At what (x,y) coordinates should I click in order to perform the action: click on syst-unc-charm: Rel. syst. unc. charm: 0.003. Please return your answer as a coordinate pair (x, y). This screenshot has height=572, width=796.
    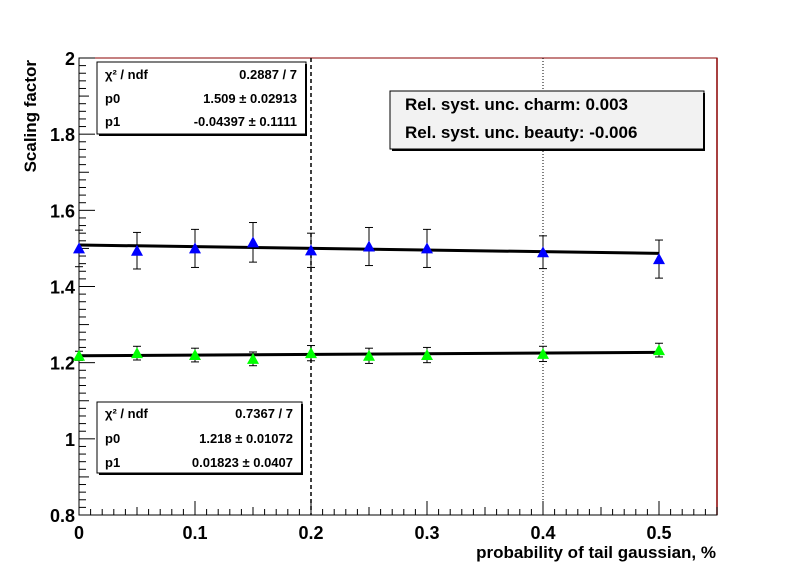
    Looking at the image, I should click on (516, 104).